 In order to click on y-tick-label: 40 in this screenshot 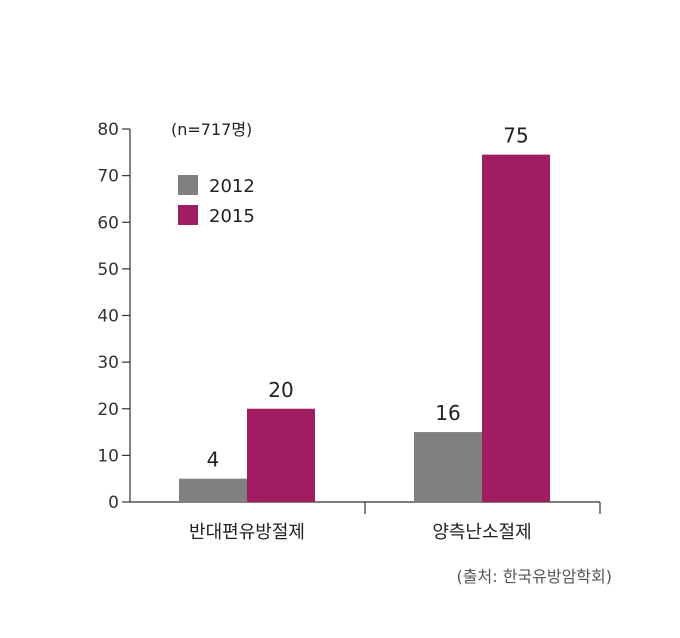, I will do `click(108, 317)`.